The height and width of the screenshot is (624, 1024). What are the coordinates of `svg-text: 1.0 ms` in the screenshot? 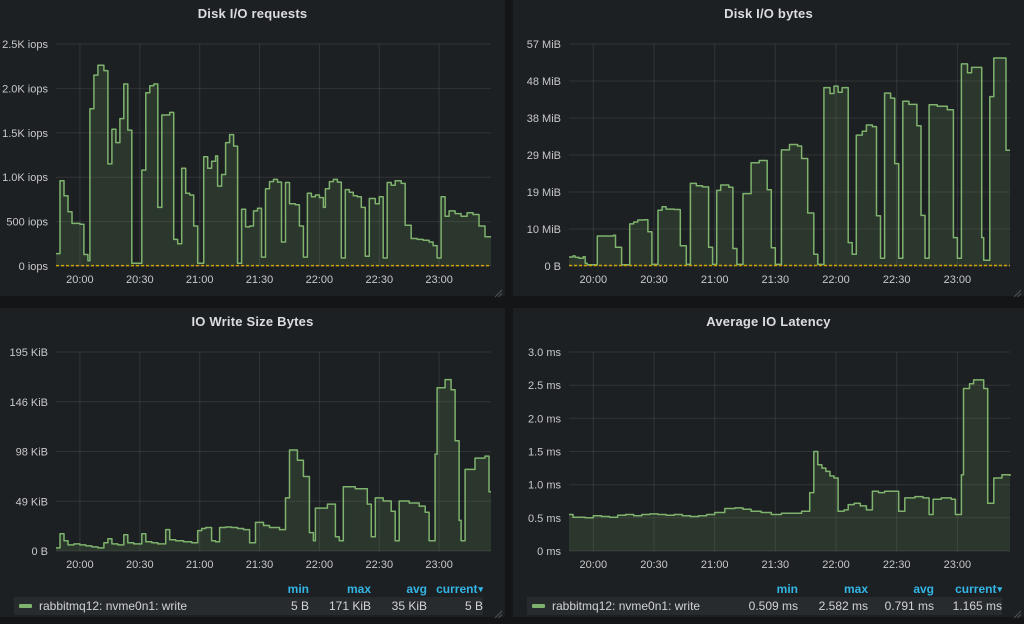 It's located at (545, 486).